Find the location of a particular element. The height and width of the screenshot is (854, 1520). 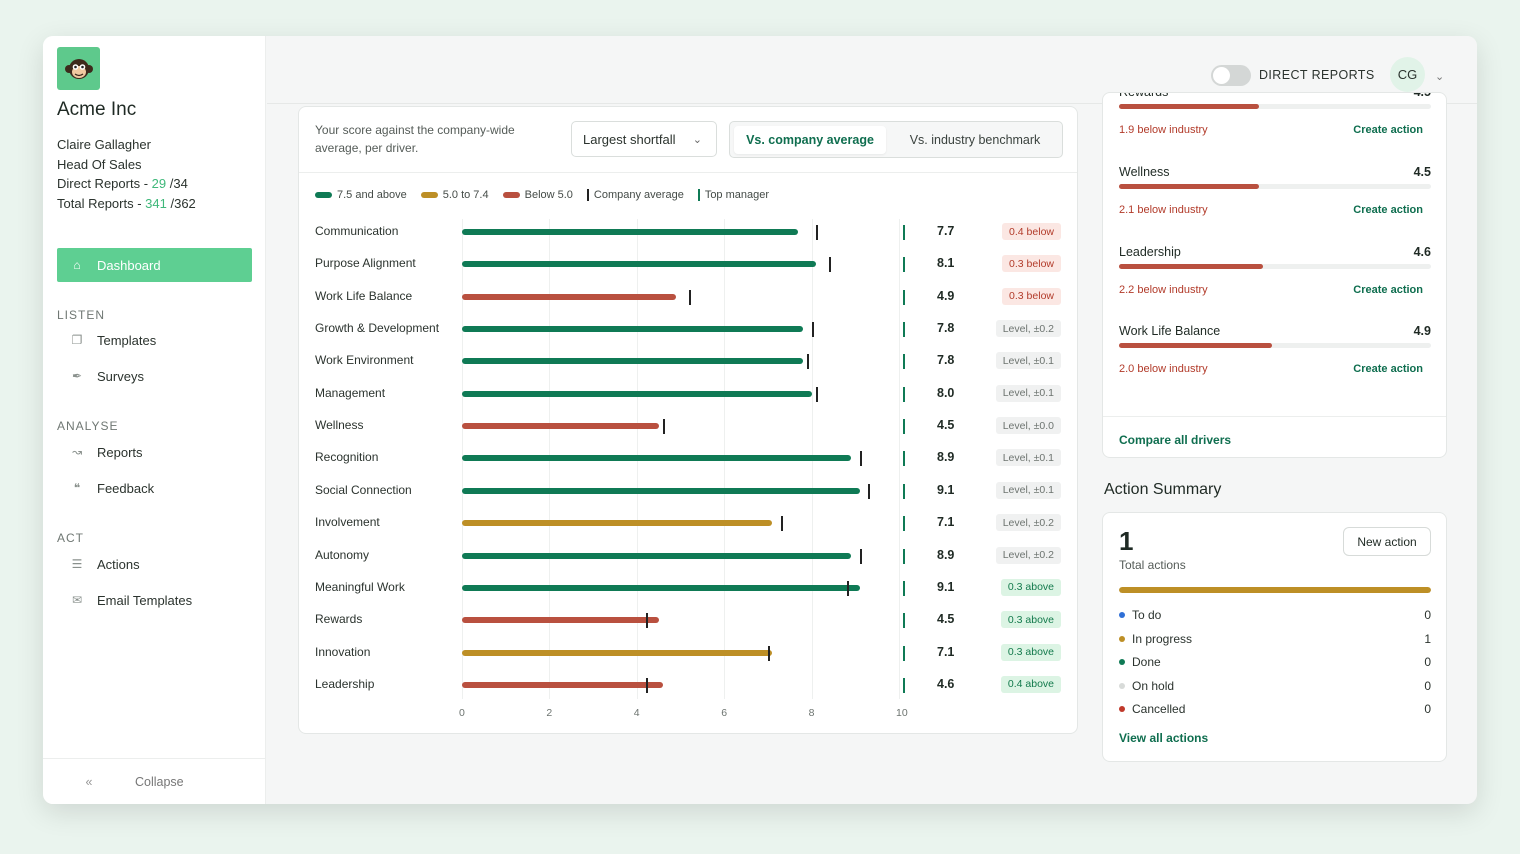

comparison-badge: 0.3 above is located at coordinates (1030, 652).